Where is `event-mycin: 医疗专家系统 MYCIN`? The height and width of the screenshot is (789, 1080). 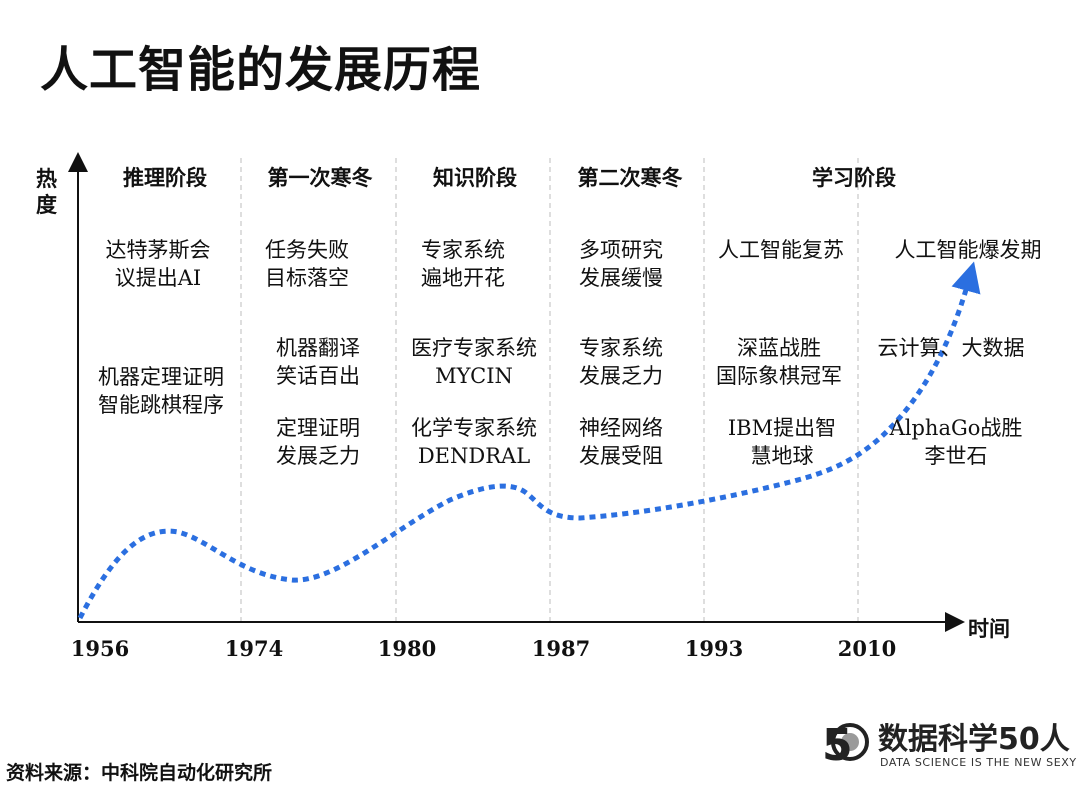
event-mycin: 医疗专家系统 MYCIN is located at coordinates (474, 362).